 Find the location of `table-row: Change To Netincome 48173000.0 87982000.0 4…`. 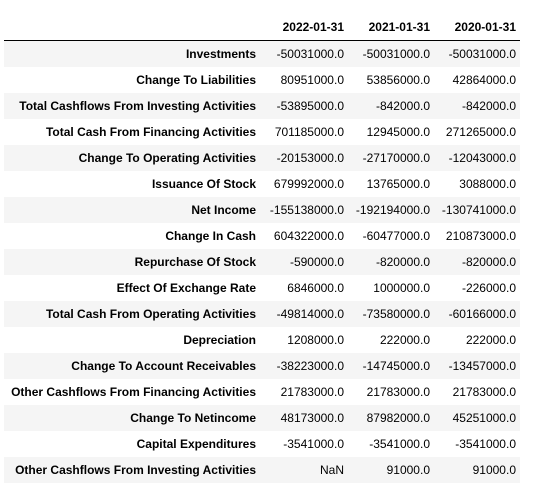

table-row: Change To Netincome 48173000.0 87982000.0 4… is located at coordinates (262, 418).